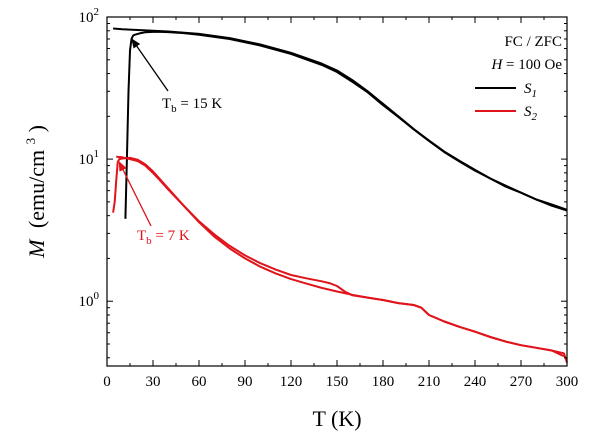  What do you see at coordinates (534, 65) in the screenshot?
I see `legend-field-value: = 100 Oe` at bounding box center [534, 65].